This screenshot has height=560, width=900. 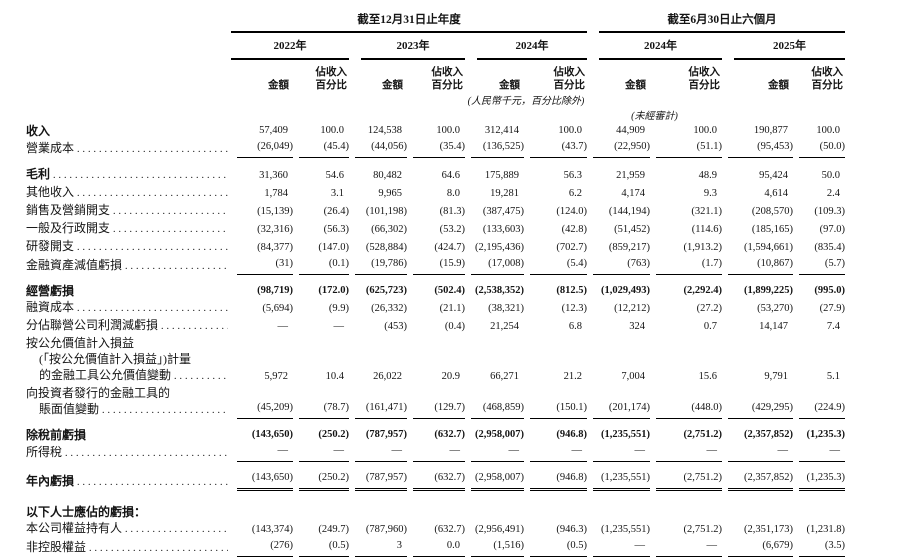 I want to click on cell-value: (321.1), so click(x=706, y=211).